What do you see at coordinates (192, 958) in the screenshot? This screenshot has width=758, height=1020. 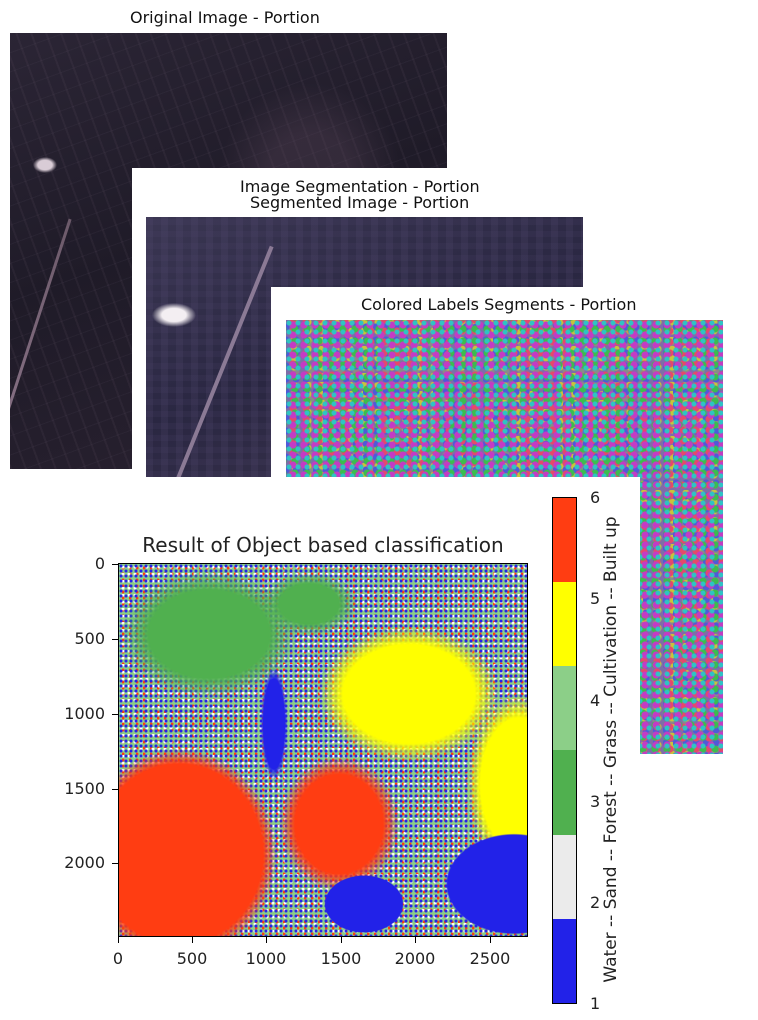 I see `x-tick-label: 500` at bounding box center [192, 958].